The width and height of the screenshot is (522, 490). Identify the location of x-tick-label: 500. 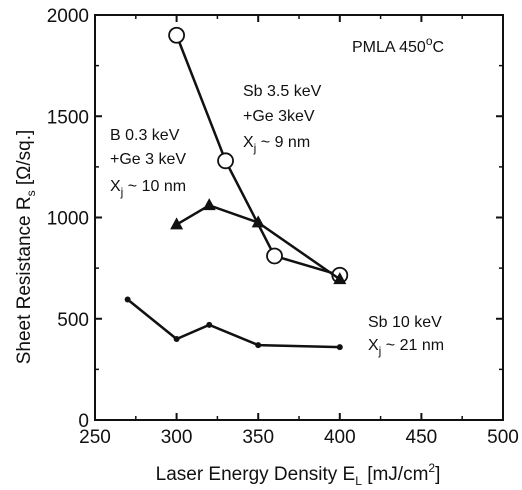
(503, 437).